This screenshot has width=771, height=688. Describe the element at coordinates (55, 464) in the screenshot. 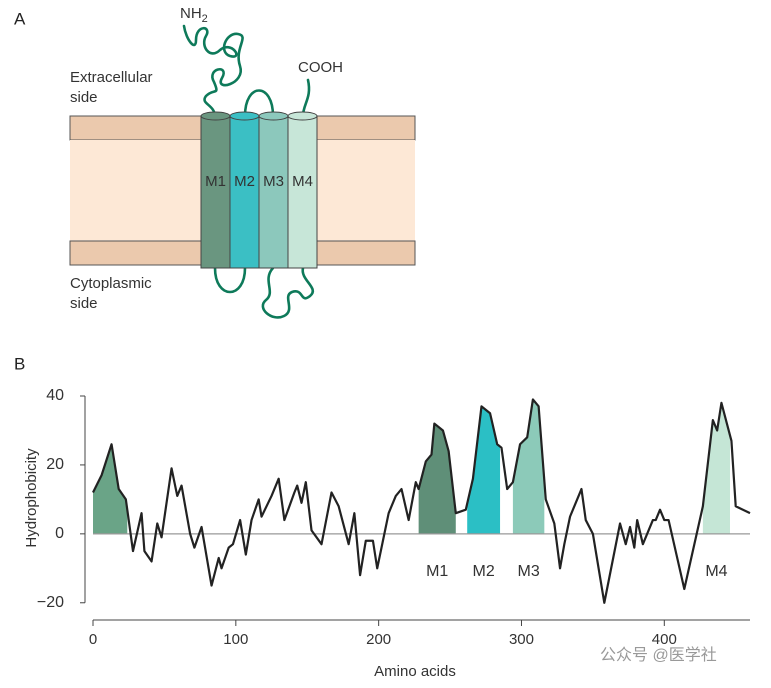

I see `y-tick-label: 20` at that location.